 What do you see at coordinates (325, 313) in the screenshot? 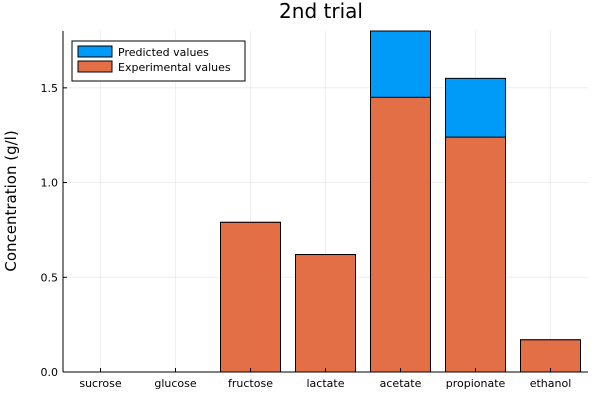
I see `bar-experimental-lactate` at bounding box center [325, 313].